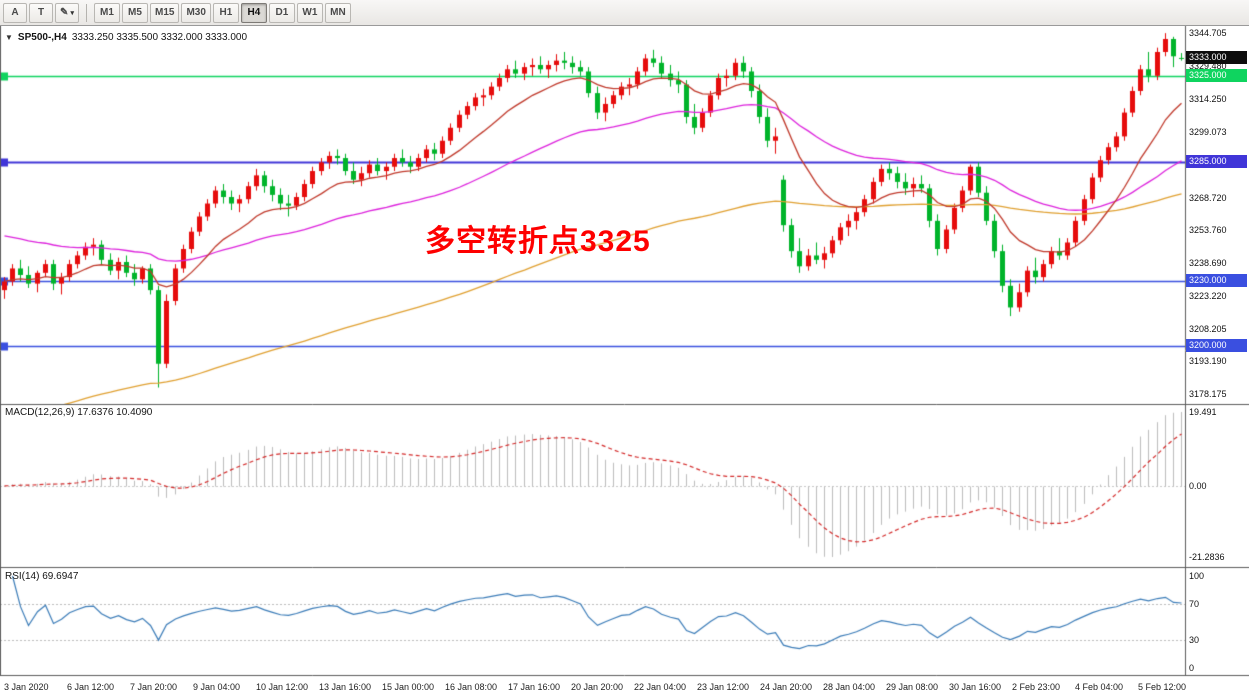 The image size is (1249, 697). I want to click on price-tick-label: 3208.205, so click(1208, 329).